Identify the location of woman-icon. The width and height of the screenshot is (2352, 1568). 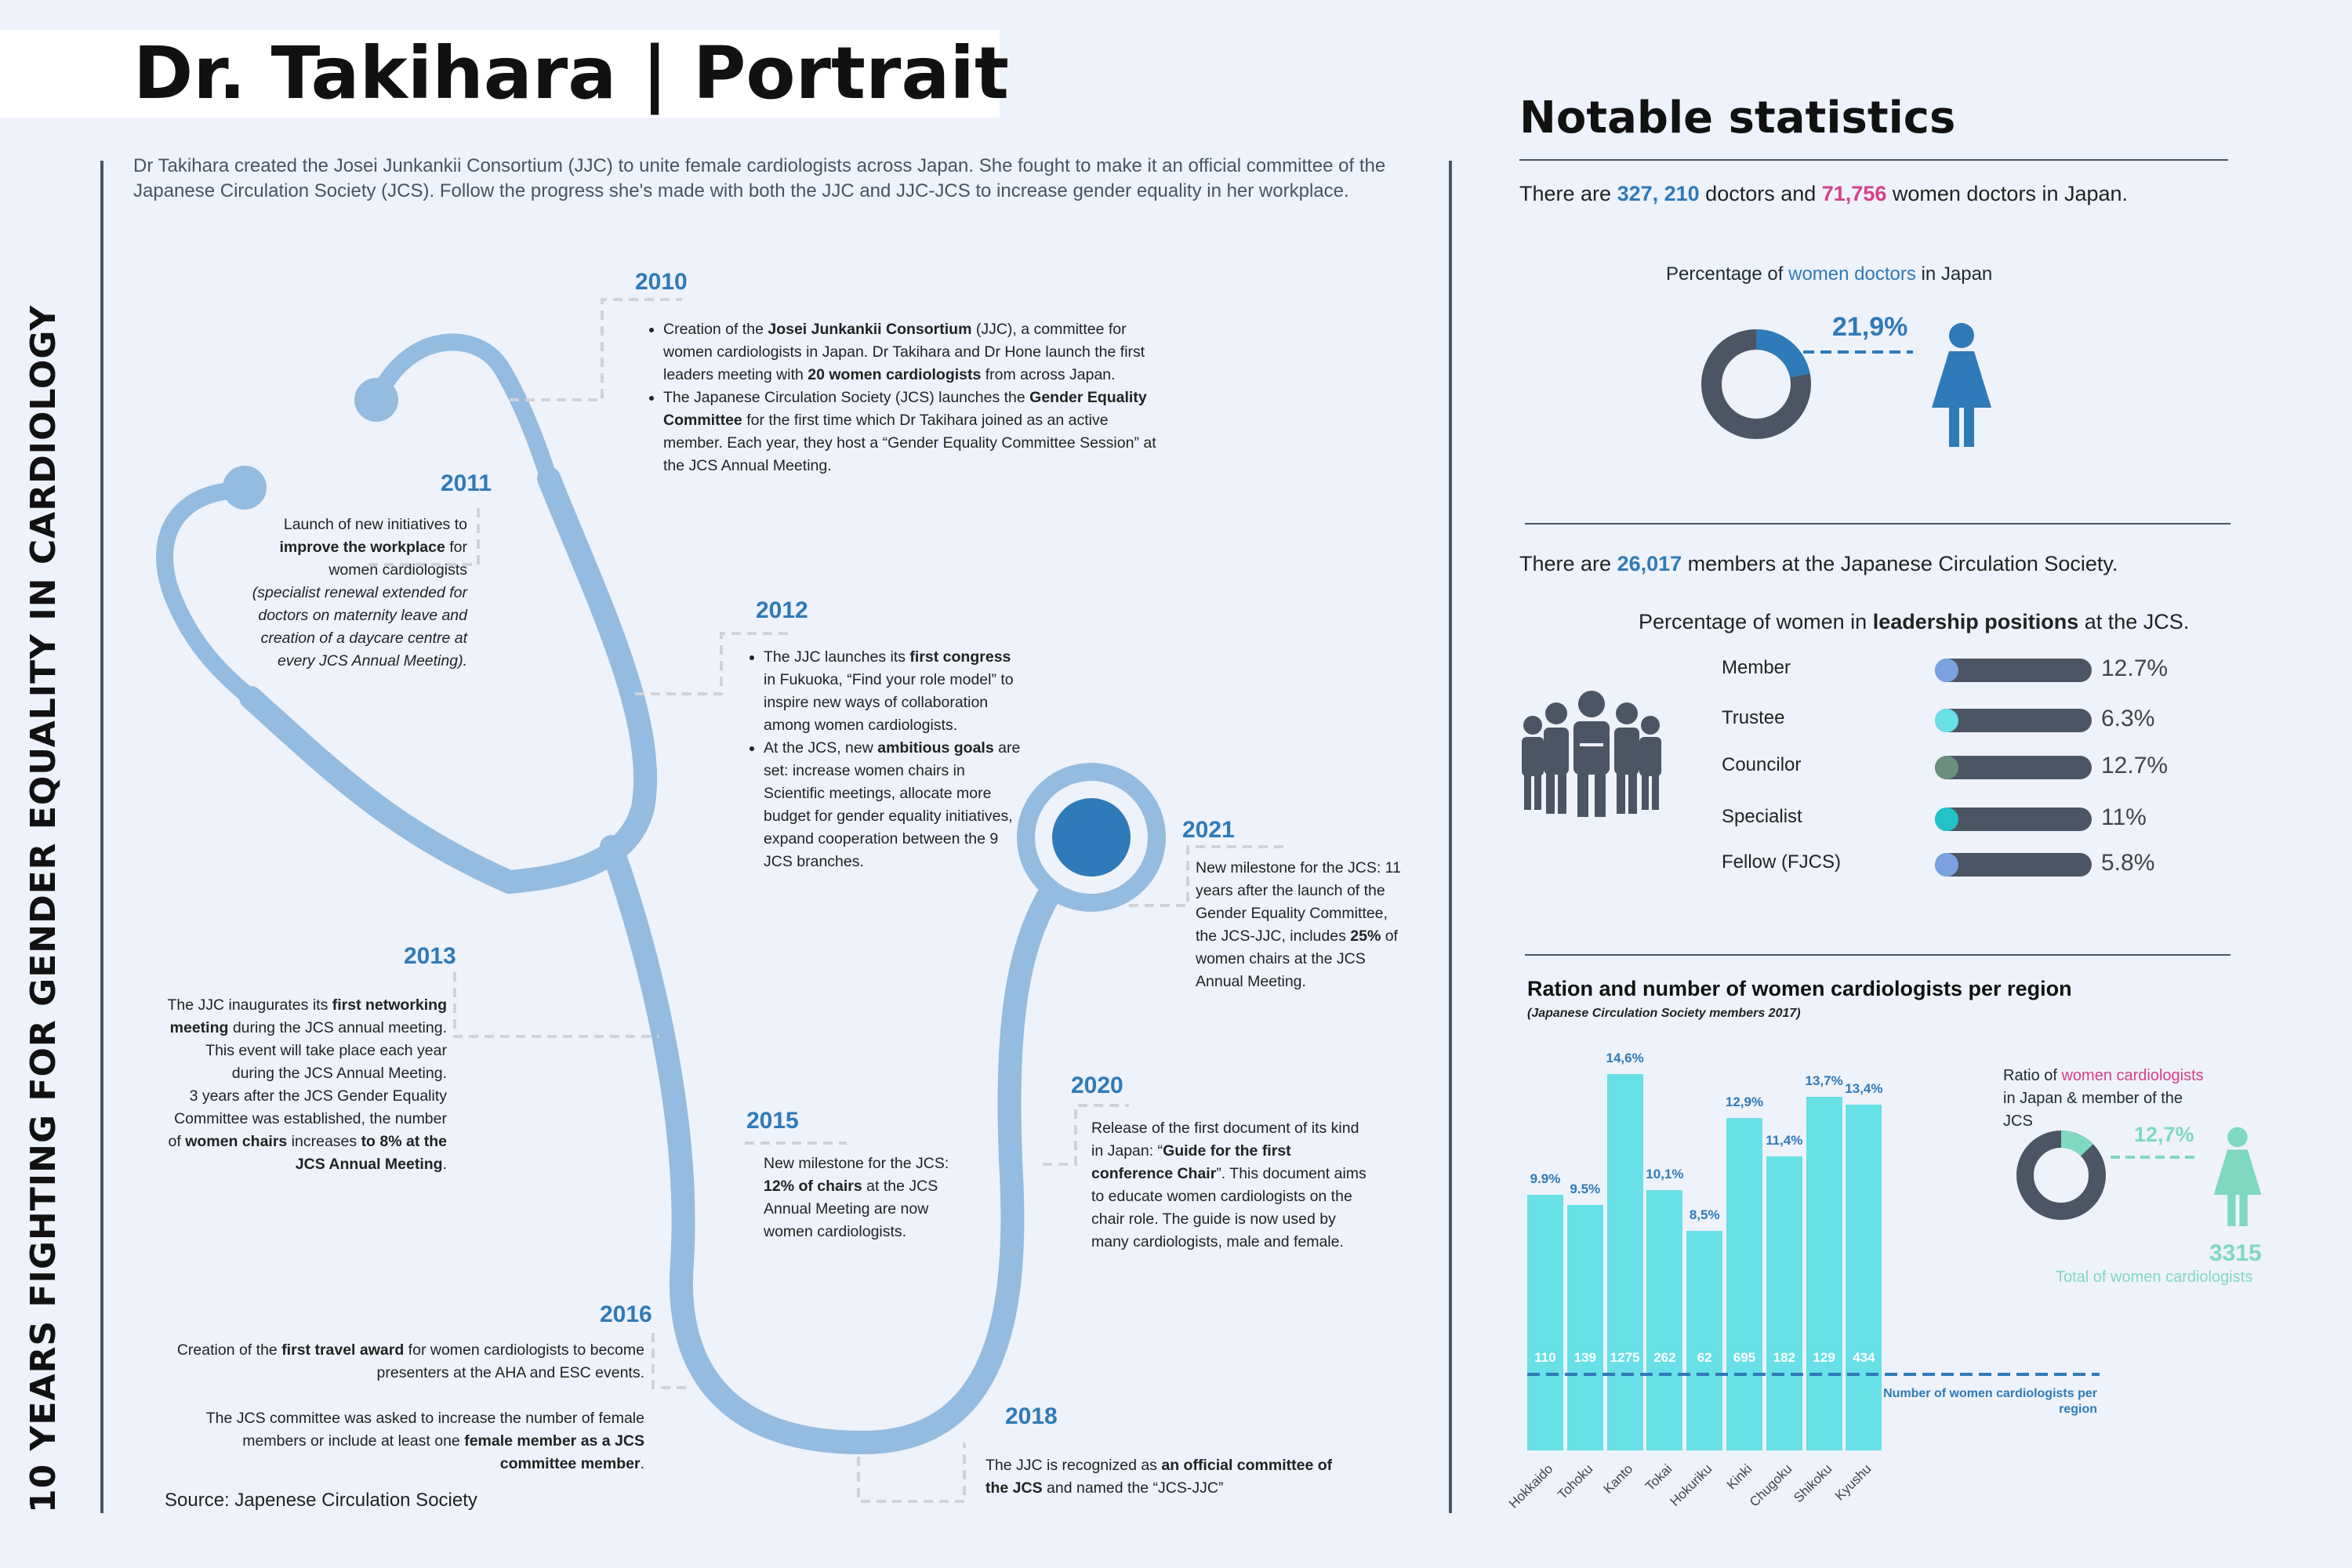
(1961, 385).